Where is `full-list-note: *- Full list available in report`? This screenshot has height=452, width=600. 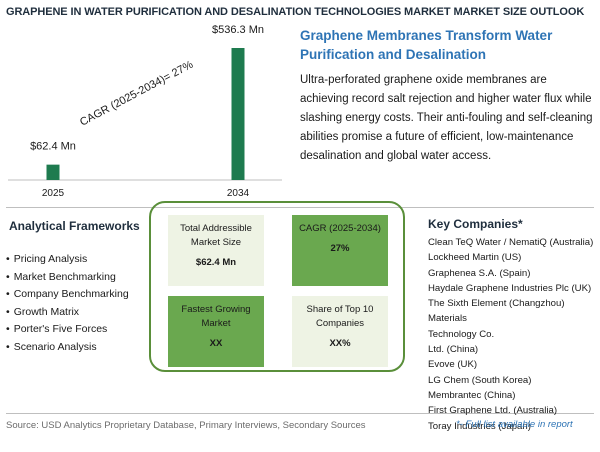
full-list-note: *- Full list available in report is located at coordinates (514, 424).